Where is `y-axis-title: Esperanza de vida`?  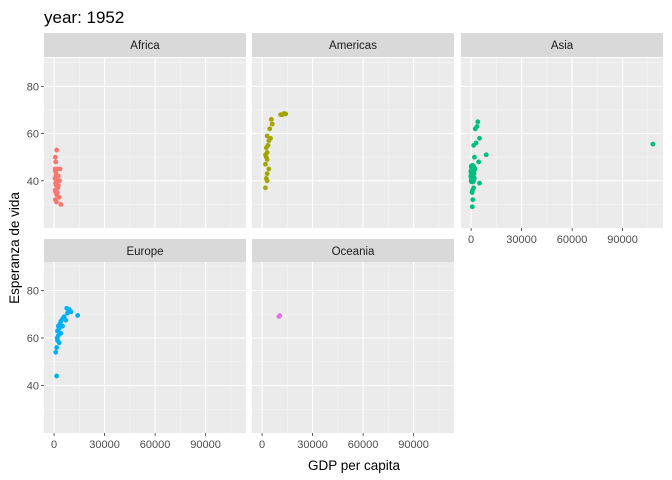 y-axis-title: Esperanza de vida is located at coordinates (14, 248).